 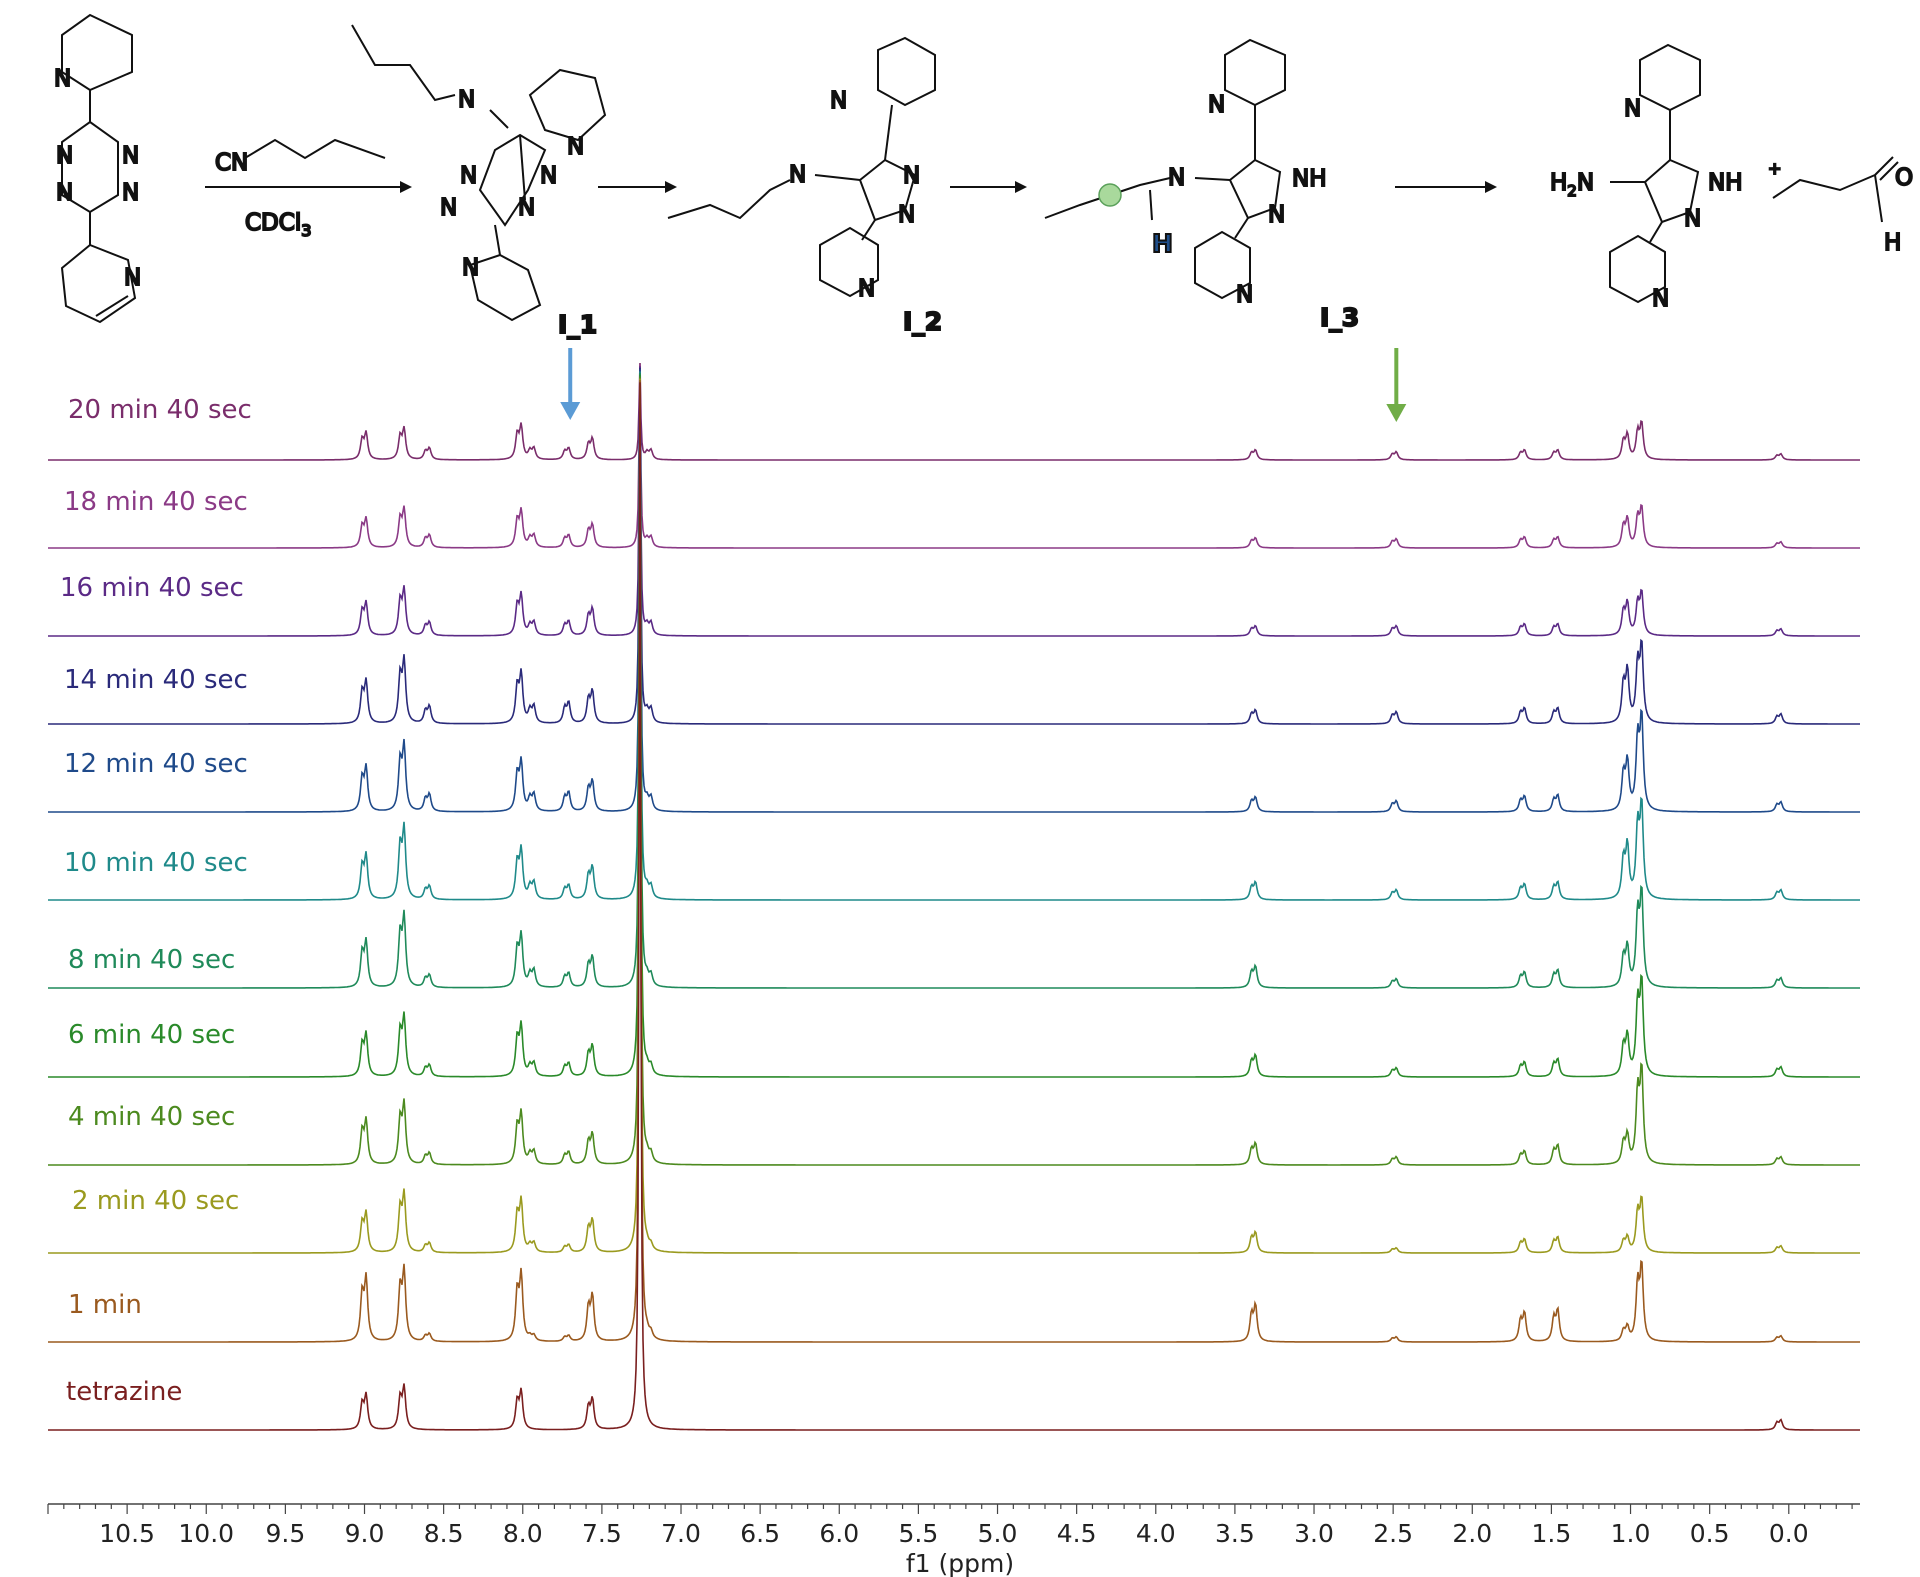 I want to click on x-tick-label: 4.5, so click(x=1077, y=1533).